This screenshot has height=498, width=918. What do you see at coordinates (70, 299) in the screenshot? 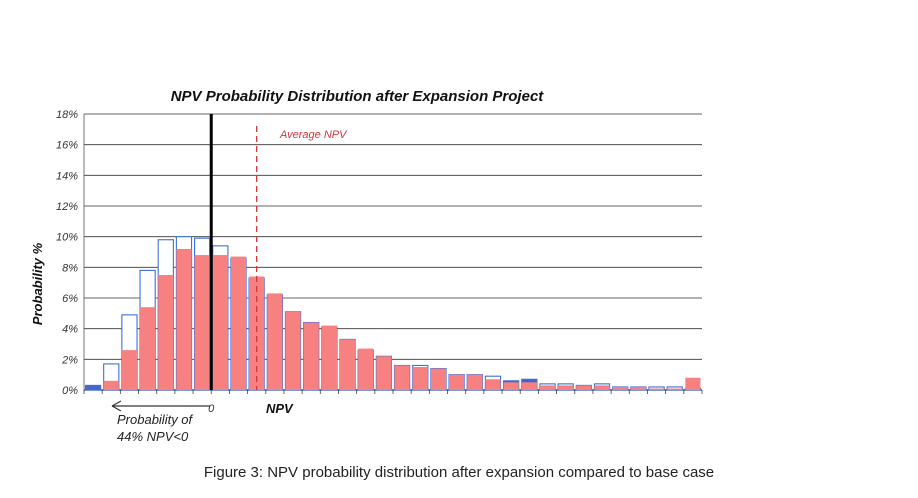
I see `y-tick-label: 6%` at bounding box center [70, 299].